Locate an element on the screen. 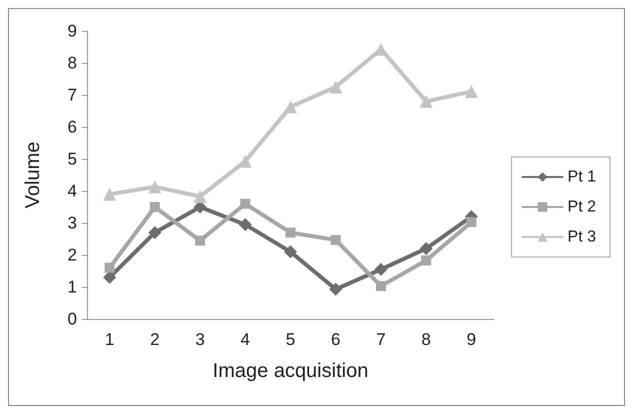  y-tick-label: 7 is located at coordinates (72, 95).